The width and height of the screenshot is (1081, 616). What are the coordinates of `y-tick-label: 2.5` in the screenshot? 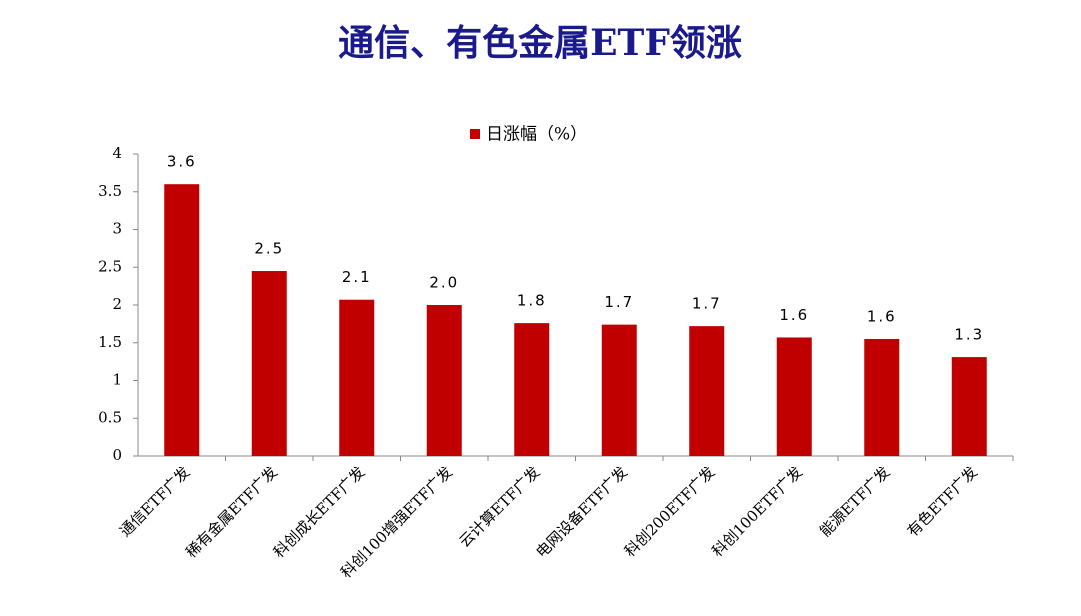 It's located at (110, 266).